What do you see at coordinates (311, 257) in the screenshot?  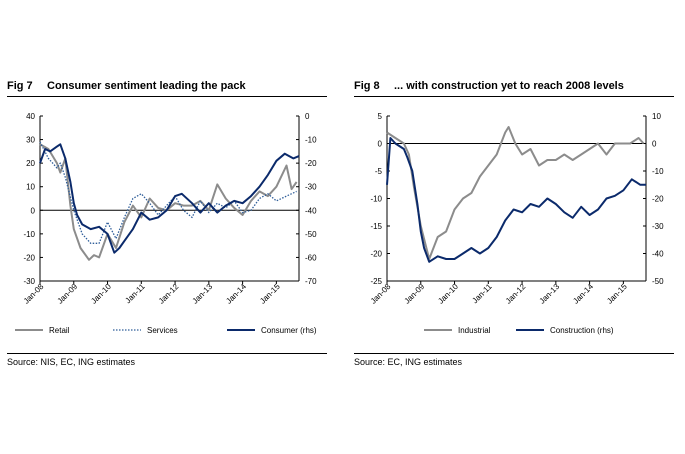 I see `y-tick-label-right: -60` at bounding box center [311, 257].